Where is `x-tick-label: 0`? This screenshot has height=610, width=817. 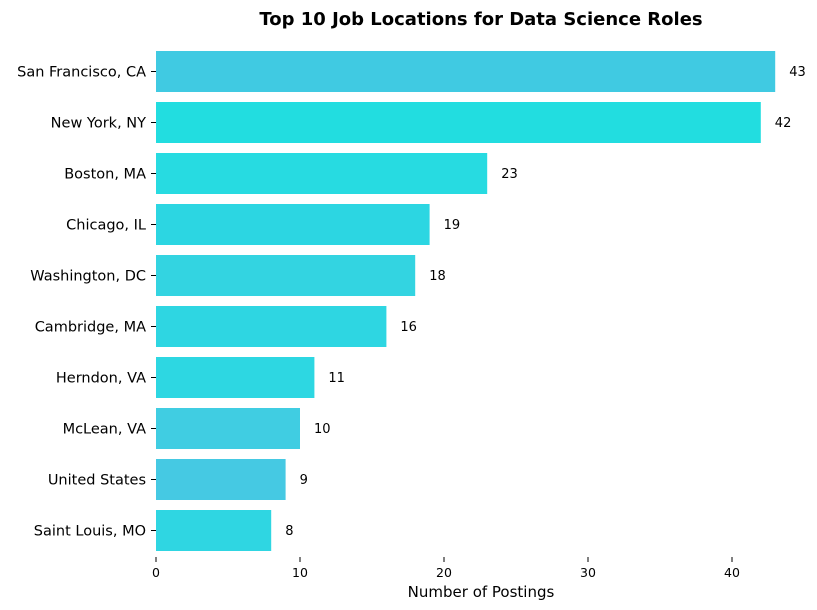
x-tick-label: 0 is located at coordinates (156, 572).